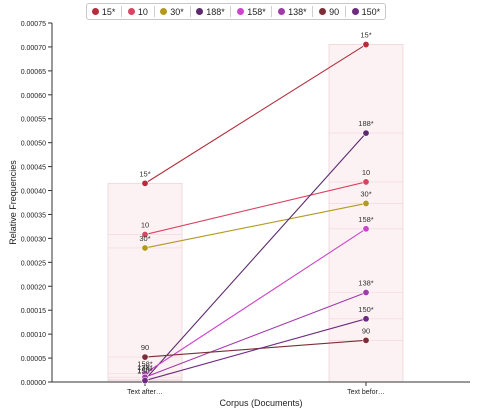 This screenshot has width=480, height=414. I want to click on legend-item: 30*, so click(172, 12).